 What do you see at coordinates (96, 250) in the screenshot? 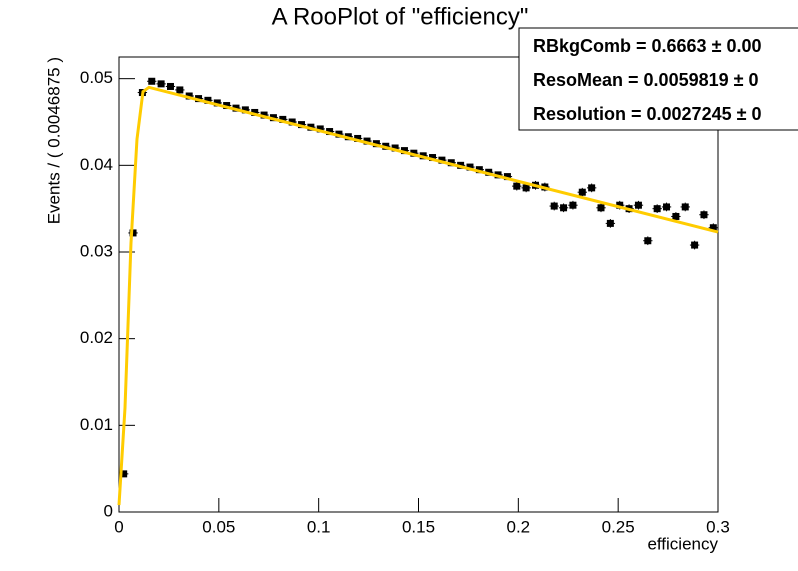
I see `y-tick-label: 0.03` at bounding box center [96, 250].